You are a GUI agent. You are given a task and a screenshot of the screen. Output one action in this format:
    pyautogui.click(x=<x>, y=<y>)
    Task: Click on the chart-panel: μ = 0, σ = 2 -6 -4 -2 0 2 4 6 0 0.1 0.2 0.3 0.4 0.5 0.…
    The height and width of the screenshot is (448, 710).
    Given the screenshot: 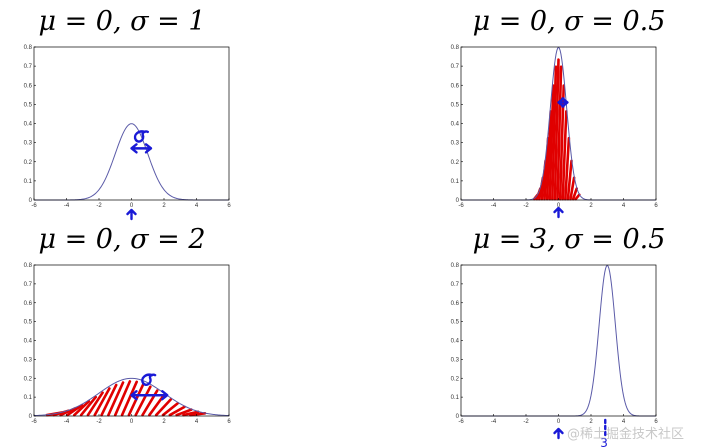 What is the action you would take?
    pyautogui.click(x=128, y=324)
    